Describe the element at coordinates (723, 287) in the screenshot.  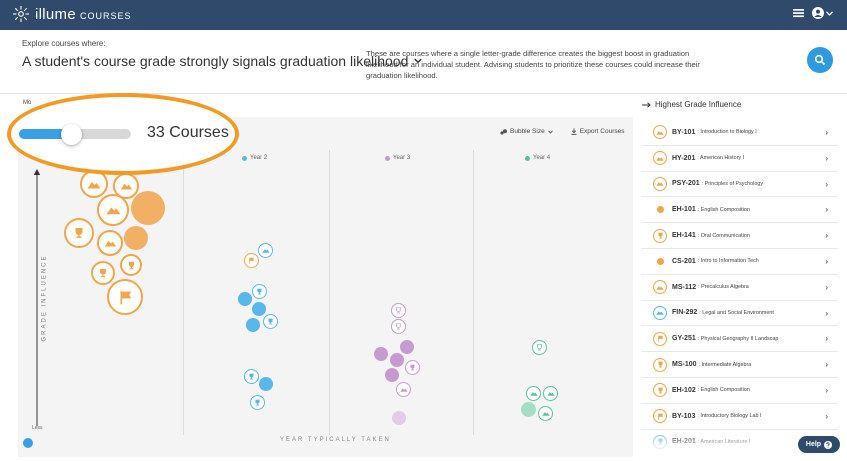
I see `course-name: : Precalculus Algebra` at that location.